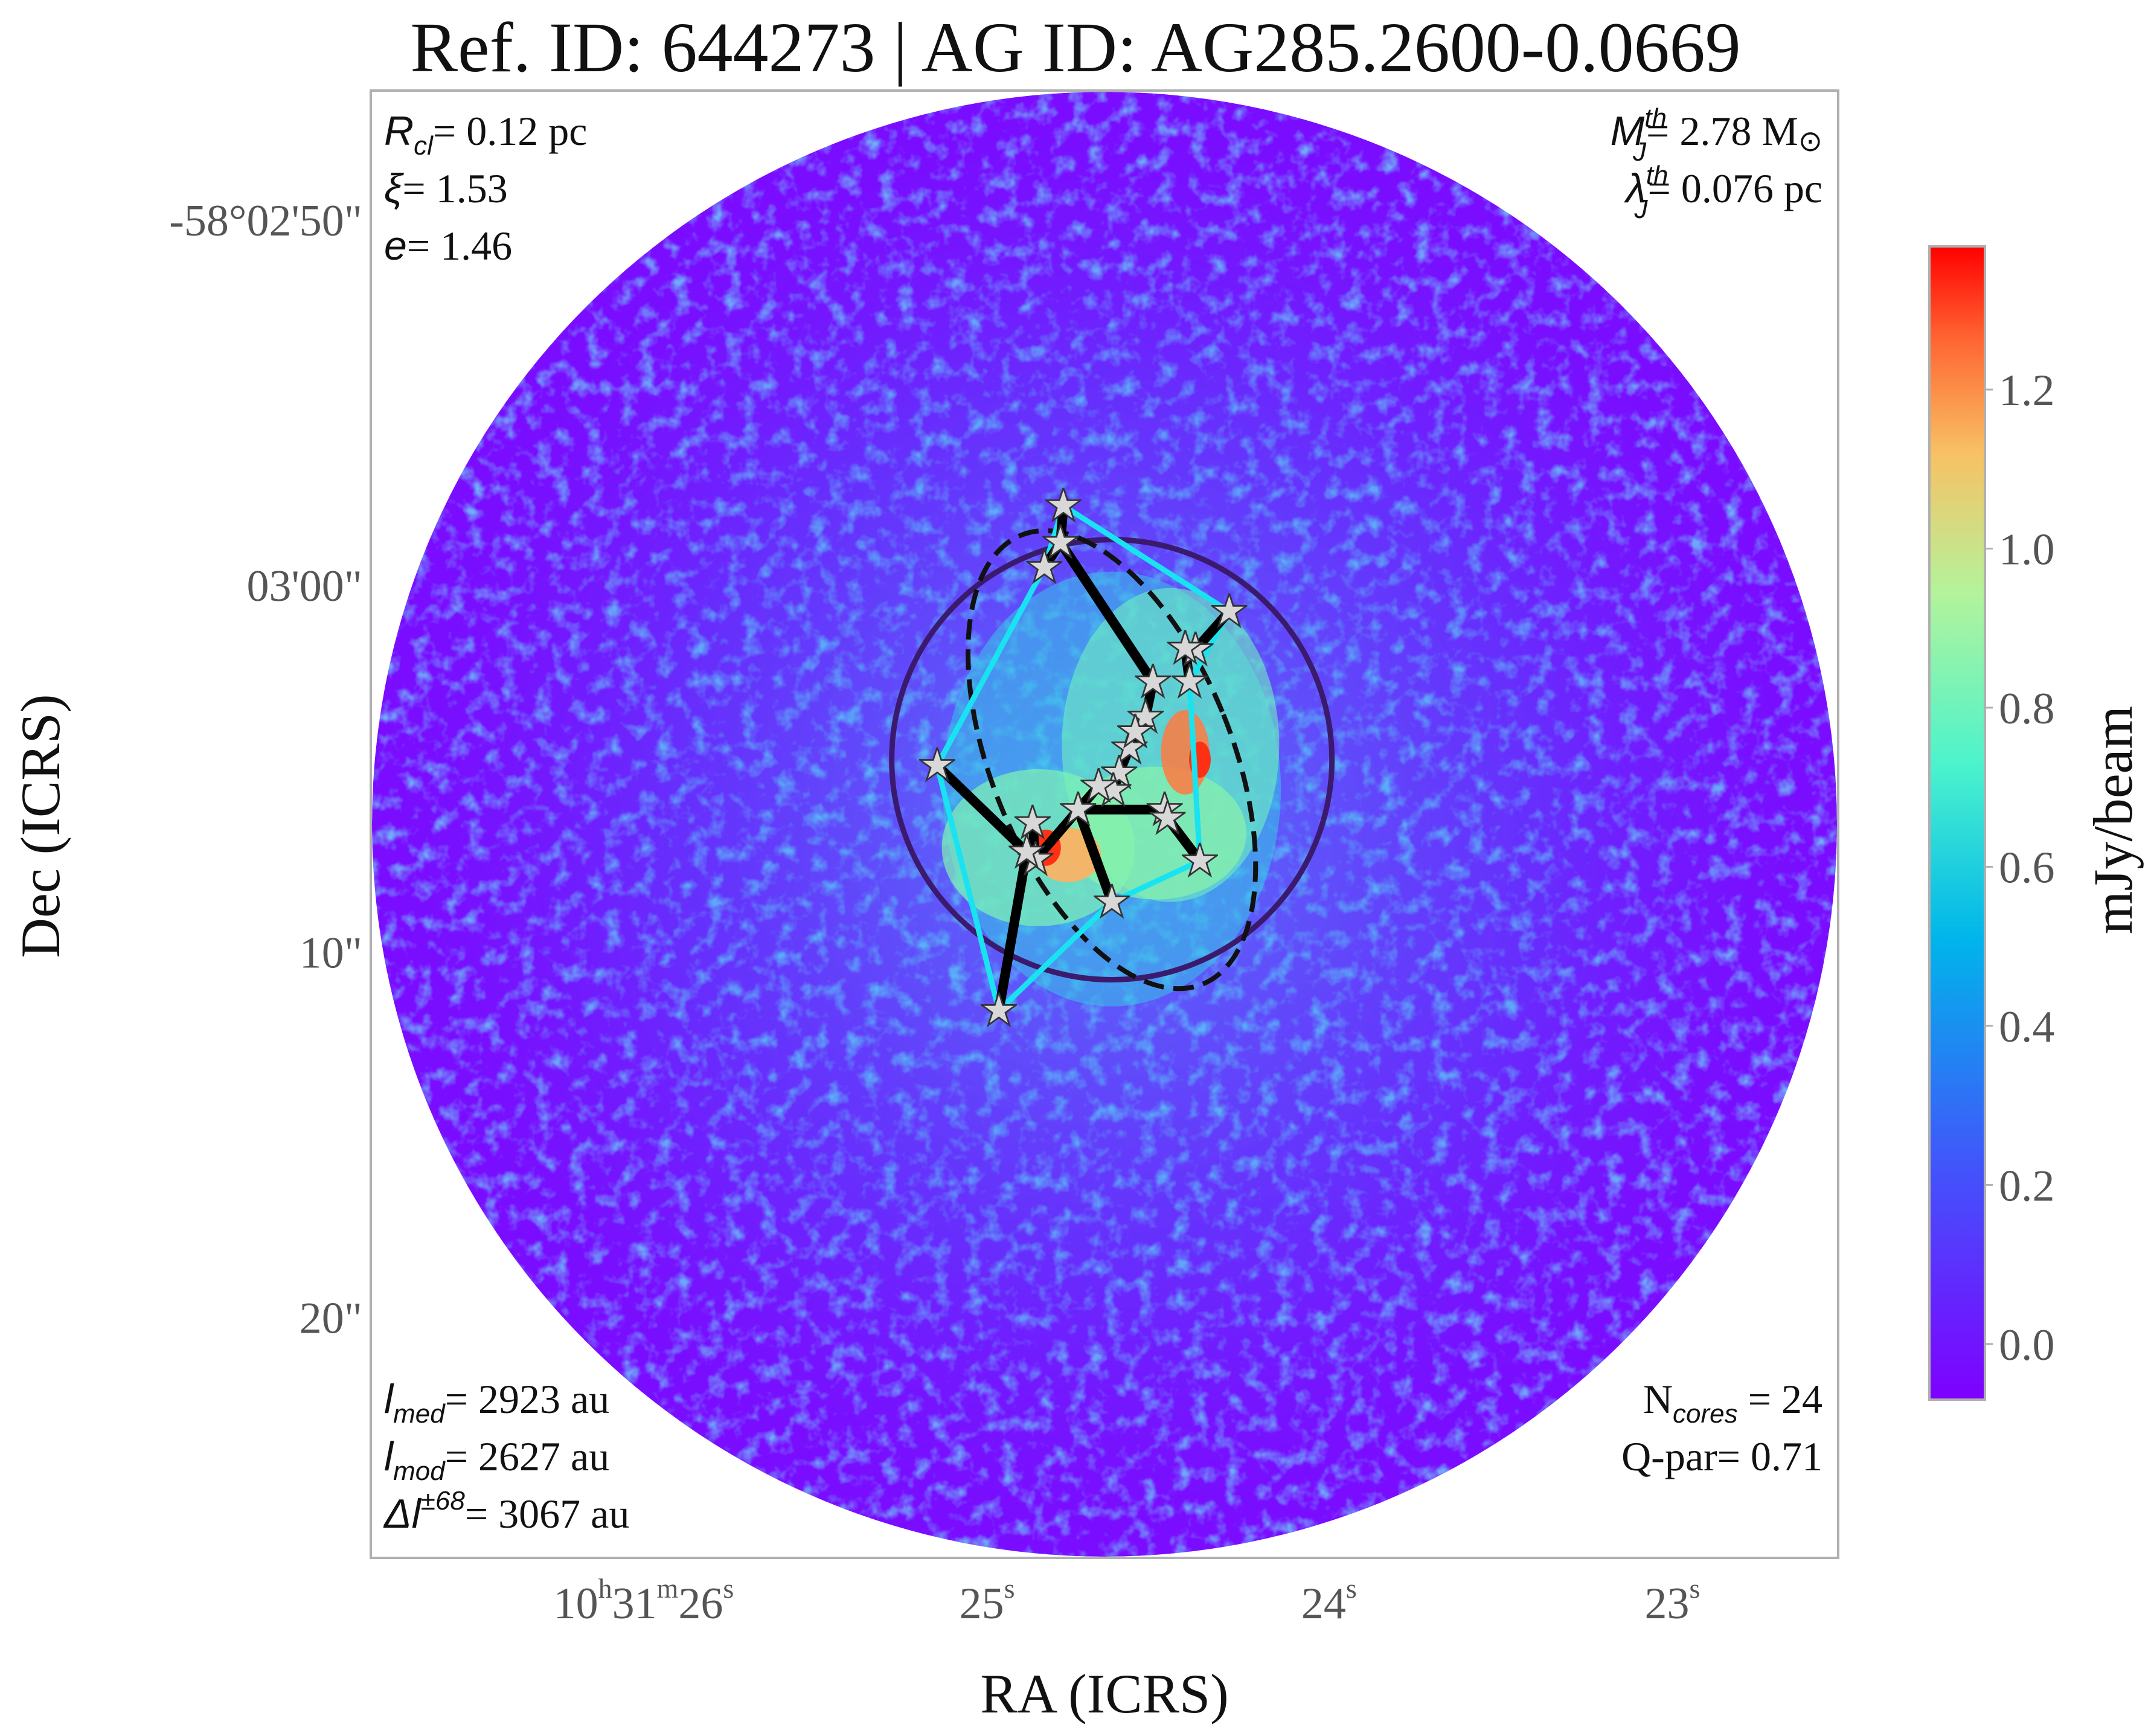 The image size is (2151, 1736). What do you see at coordinates (1672, 1601) in the screenshot?
I see `x-tick-label: 23s` at bounding box center [1672, 1601].